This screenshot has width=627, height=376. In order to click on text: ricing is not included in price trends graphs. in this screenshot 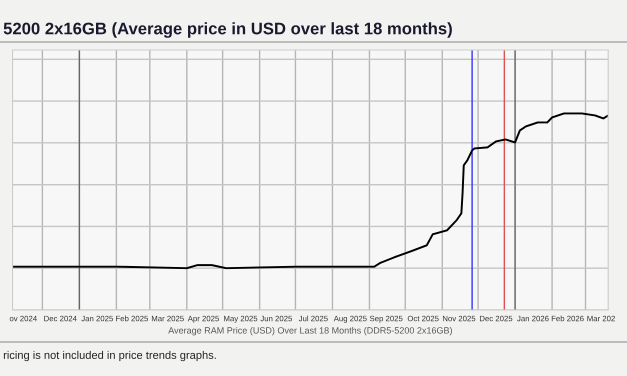, I will do `click(110, 356)`.